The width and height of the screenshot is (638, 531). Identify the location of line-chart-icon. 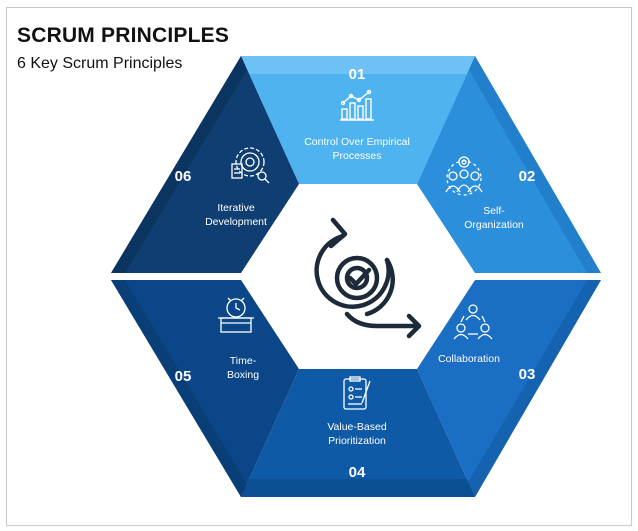
(357, 105).